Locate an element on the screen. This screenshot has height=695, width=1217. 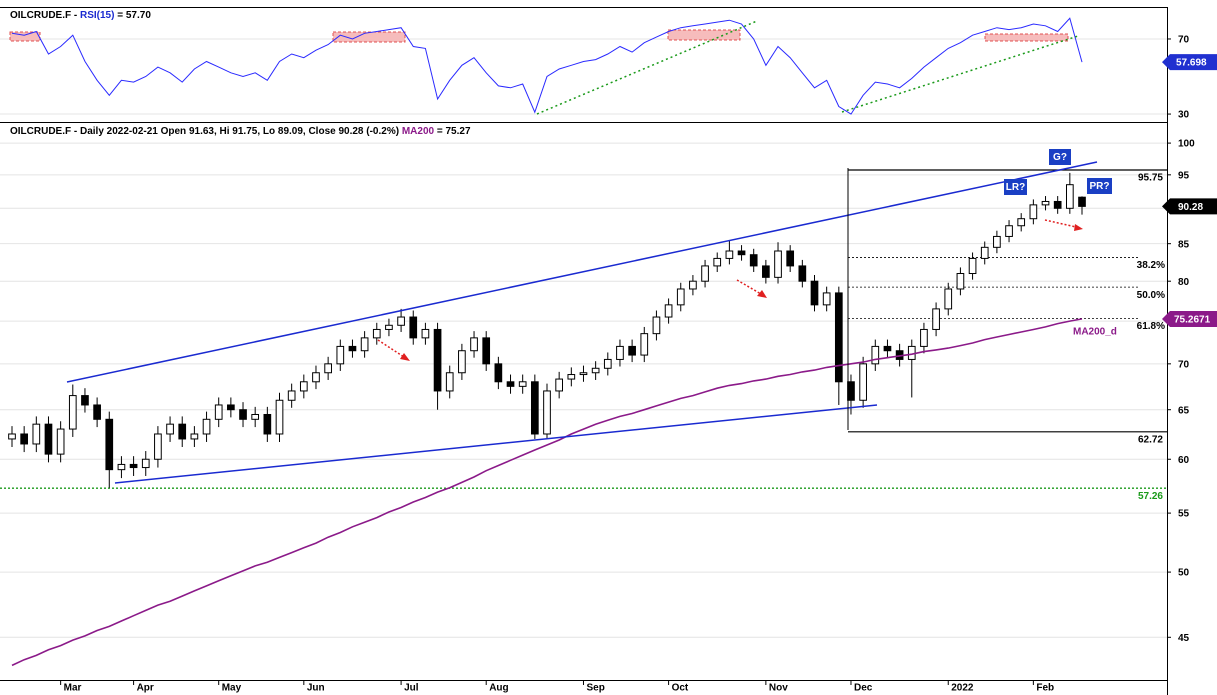
rsi-title: OILCRUDE.F - RSI(15) = 57.70 is located at coordinates (80, 15).